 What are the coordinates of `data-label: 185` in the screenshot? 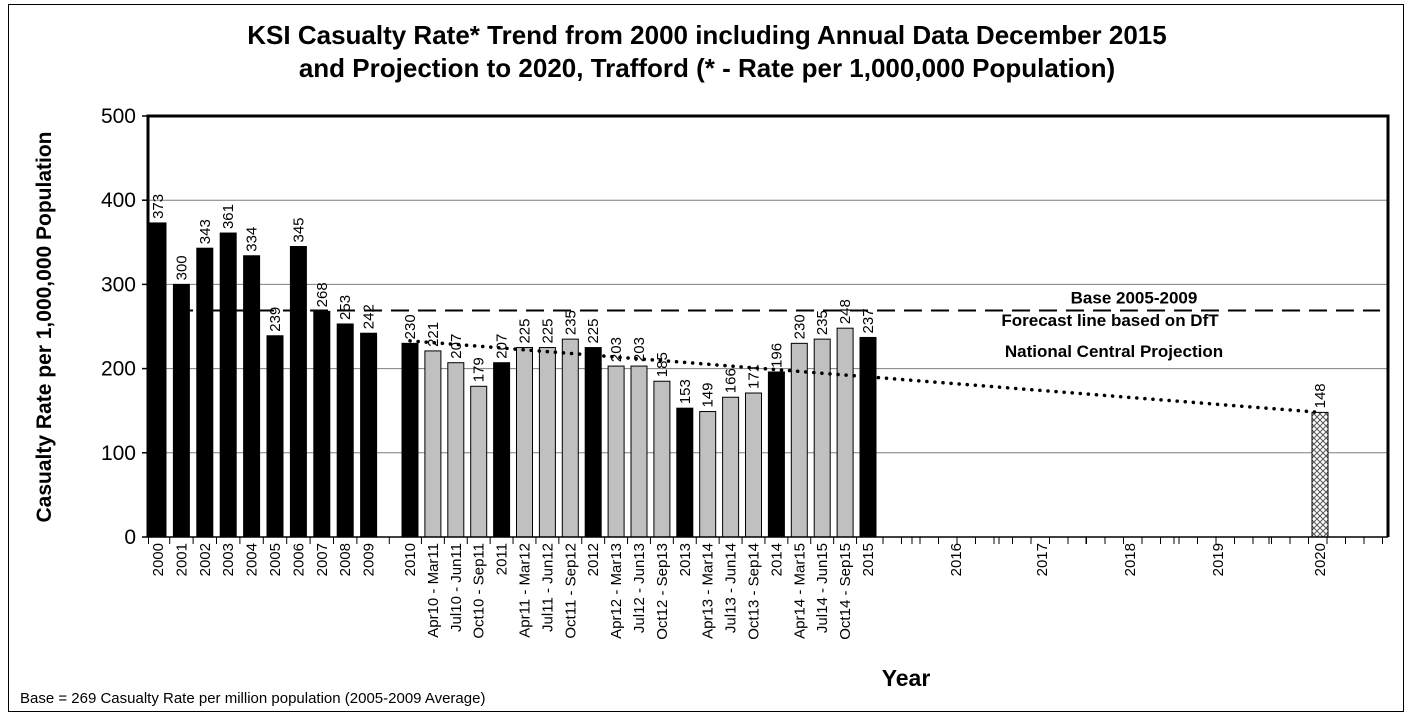 It's located at (662, 364).